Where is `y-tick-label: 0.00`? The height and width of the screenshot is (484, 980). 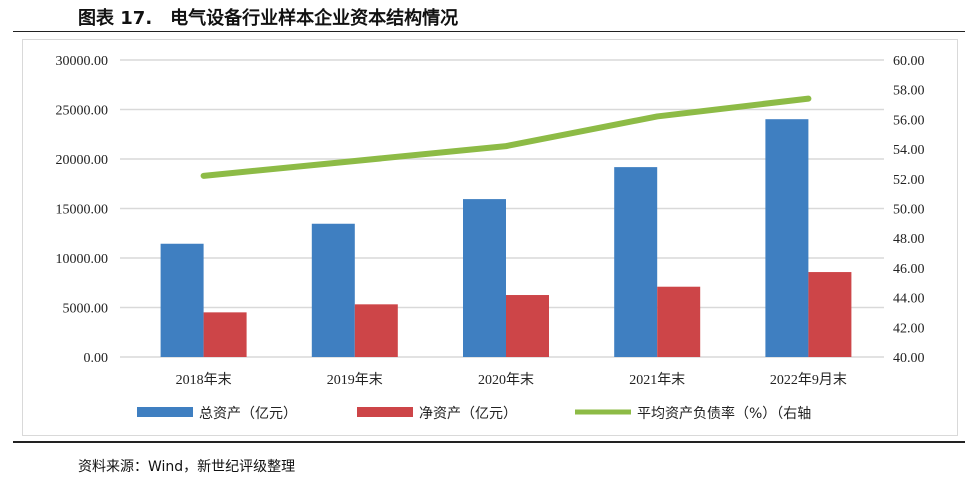 y-tick-label: 0.00 is located at coordinates (96, 358).